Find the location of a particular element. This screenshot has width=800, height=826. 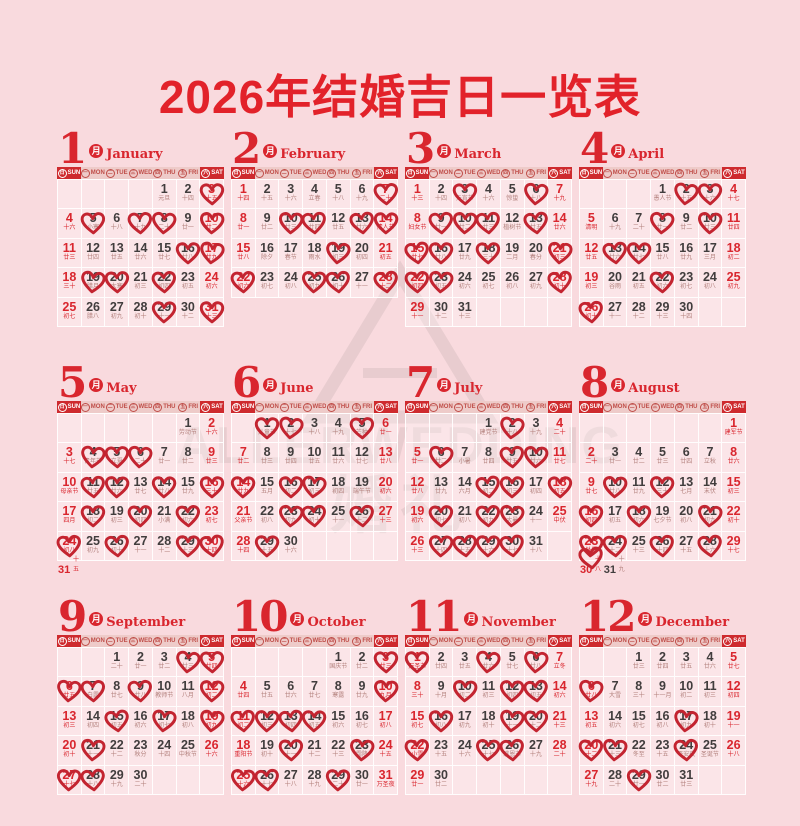

lunar-label: 十六 is located at coordinates (211, 433).